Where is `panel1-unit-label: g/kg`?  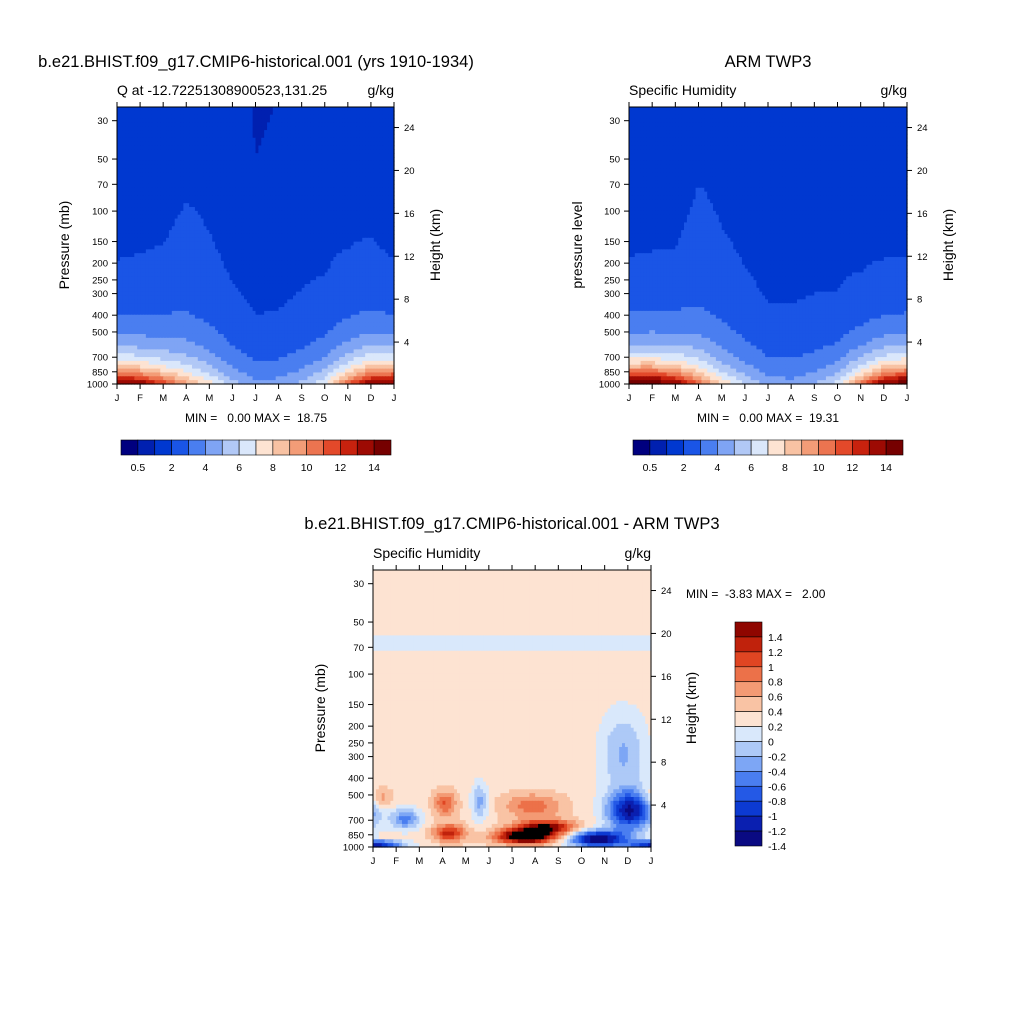 panel1-unit-label: g/kg is located at coordinates (381, 90).